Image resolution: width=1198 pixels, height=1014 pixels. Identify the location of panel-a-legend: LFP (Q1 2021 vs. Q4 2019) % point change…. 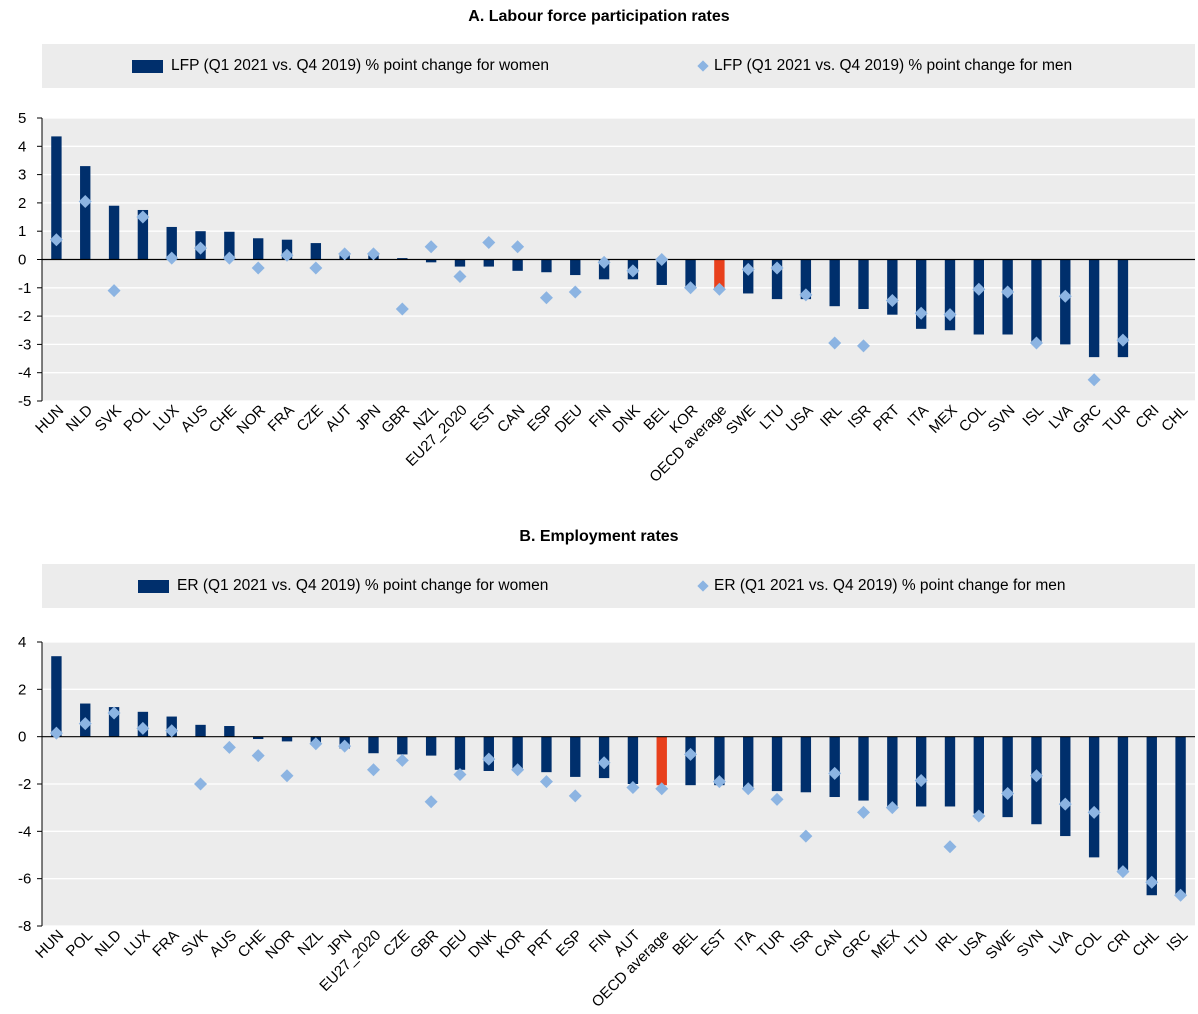
(618, 66).